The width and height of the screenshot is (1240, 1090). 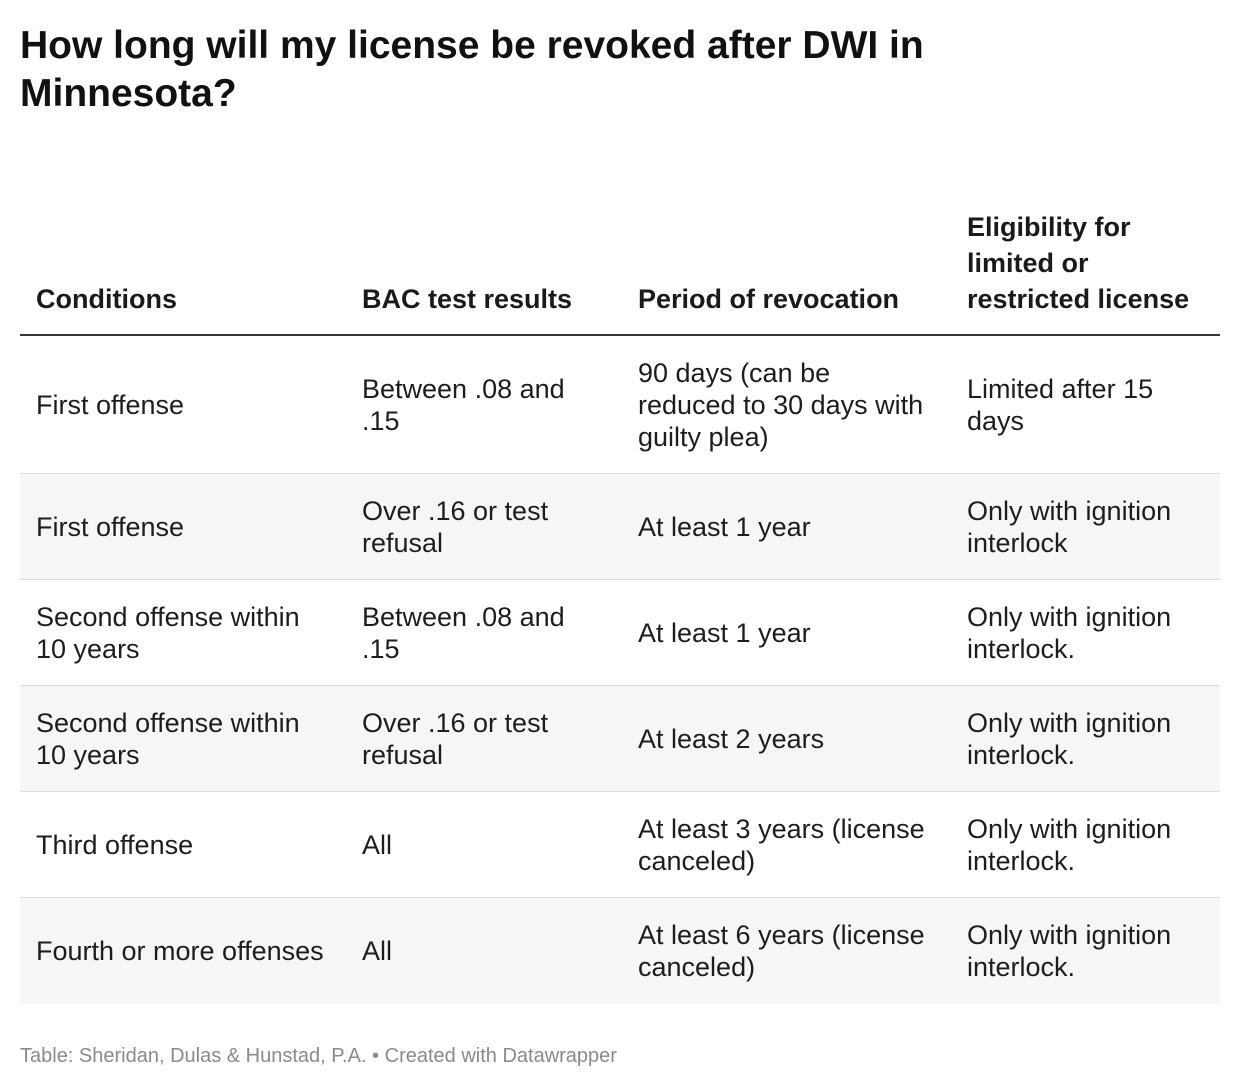 I want to click on cell-period-of-revocation: At least 2 years, so click(x=731, y=738).